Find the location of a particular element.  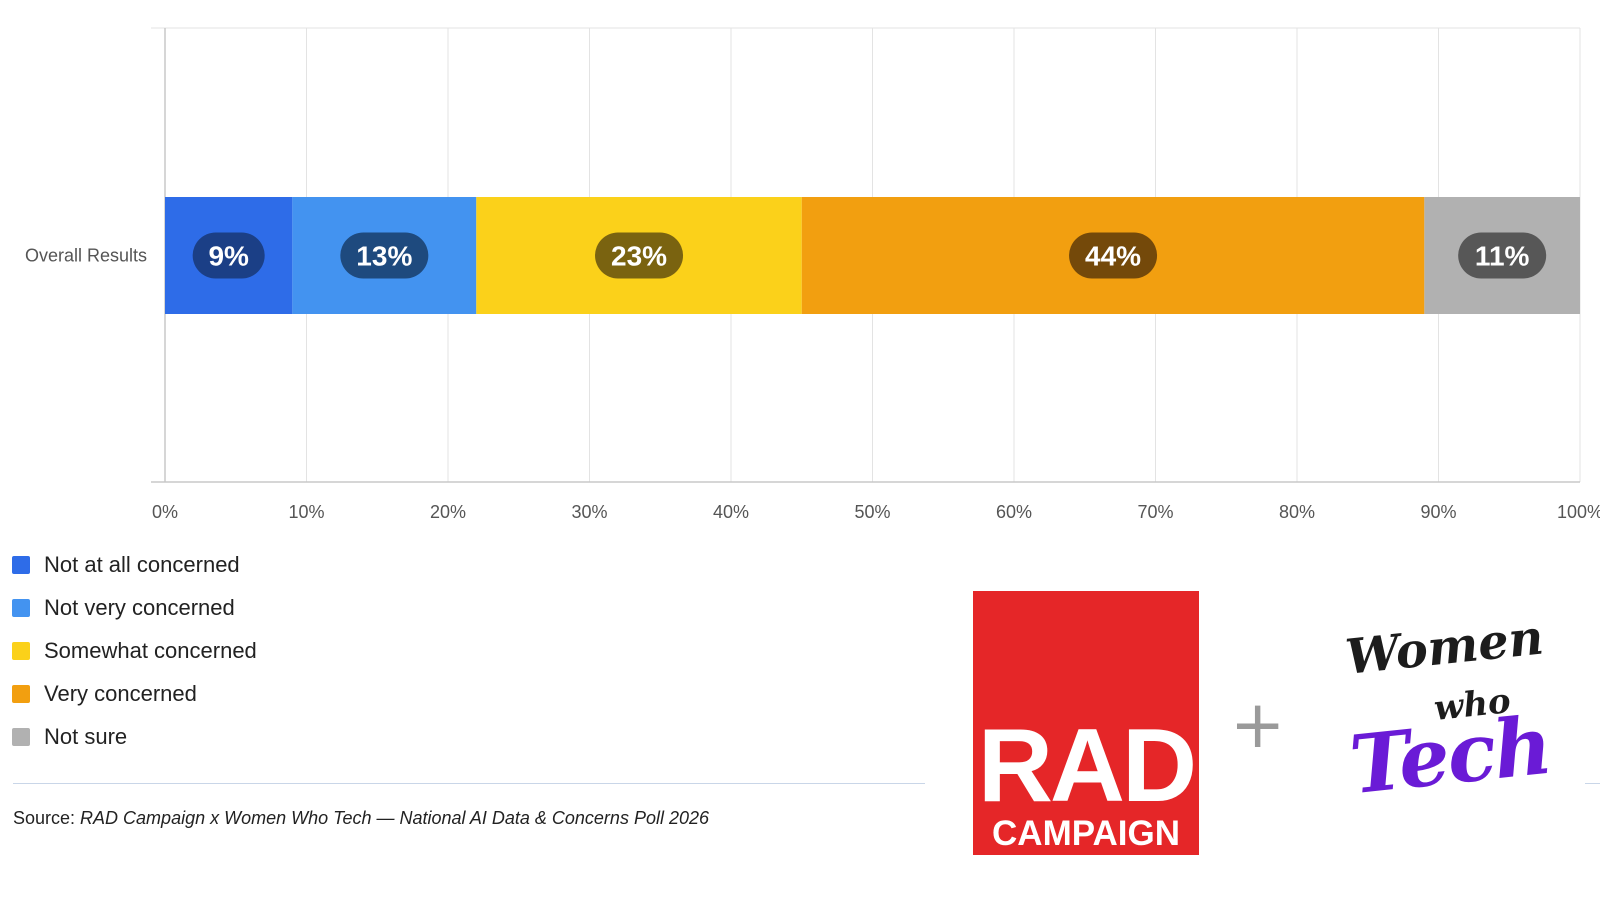

rad-campaign-logo: RAD CAMPAIGN is located at coordinates (1086, 723).